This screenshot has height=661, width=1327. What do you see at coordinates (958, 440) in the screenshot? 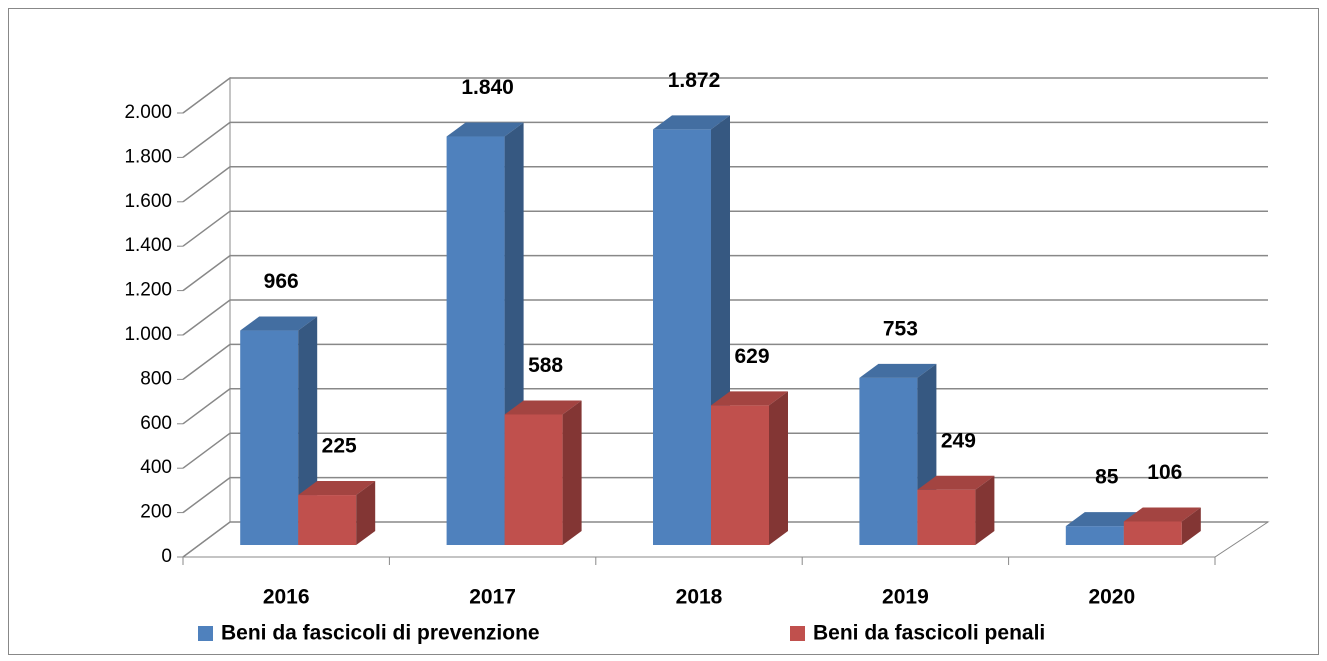
I see `data-label: 249` at bounding box center [958, 440].